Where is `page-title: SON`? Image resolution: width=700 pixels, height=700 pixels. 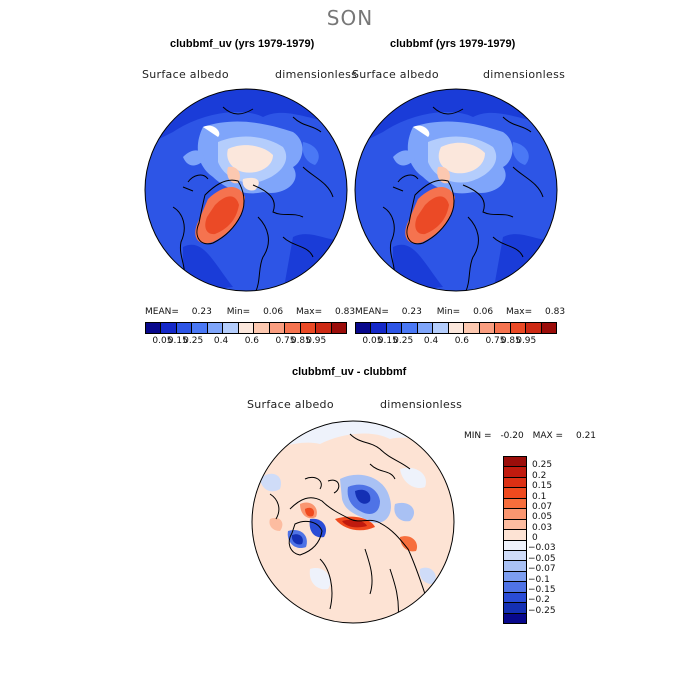 page-title: SON is located at coordinates (350, 18).